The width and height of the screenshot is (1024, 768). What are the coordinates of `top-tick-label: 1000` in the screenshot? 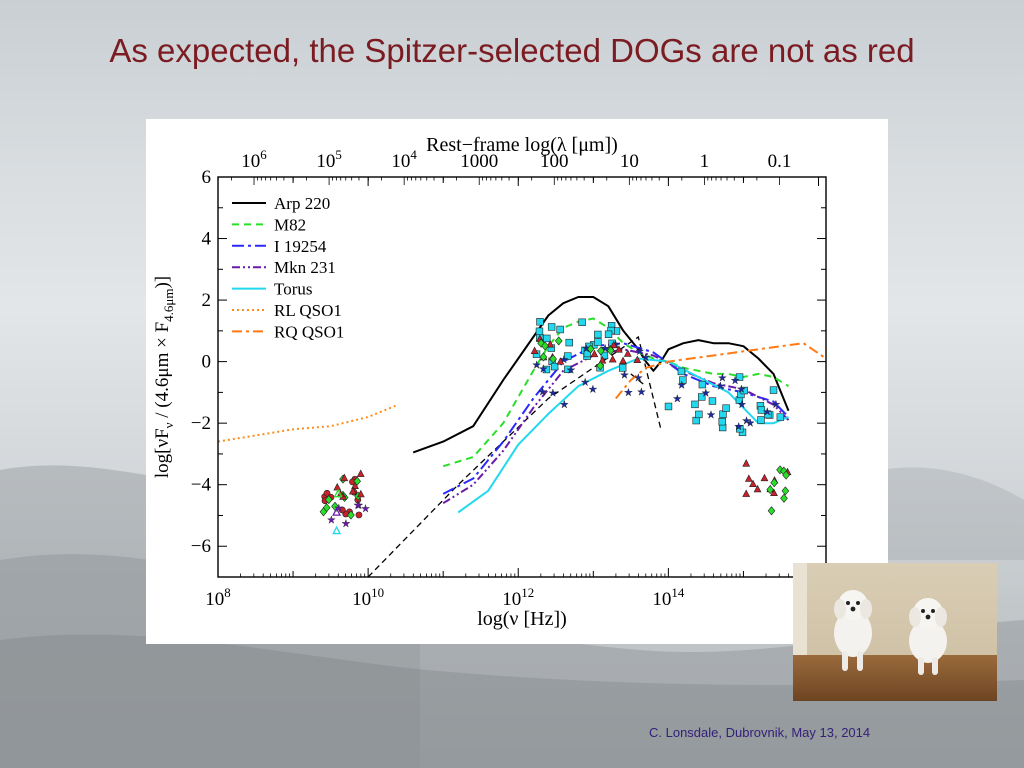 It's located at (479, 161).